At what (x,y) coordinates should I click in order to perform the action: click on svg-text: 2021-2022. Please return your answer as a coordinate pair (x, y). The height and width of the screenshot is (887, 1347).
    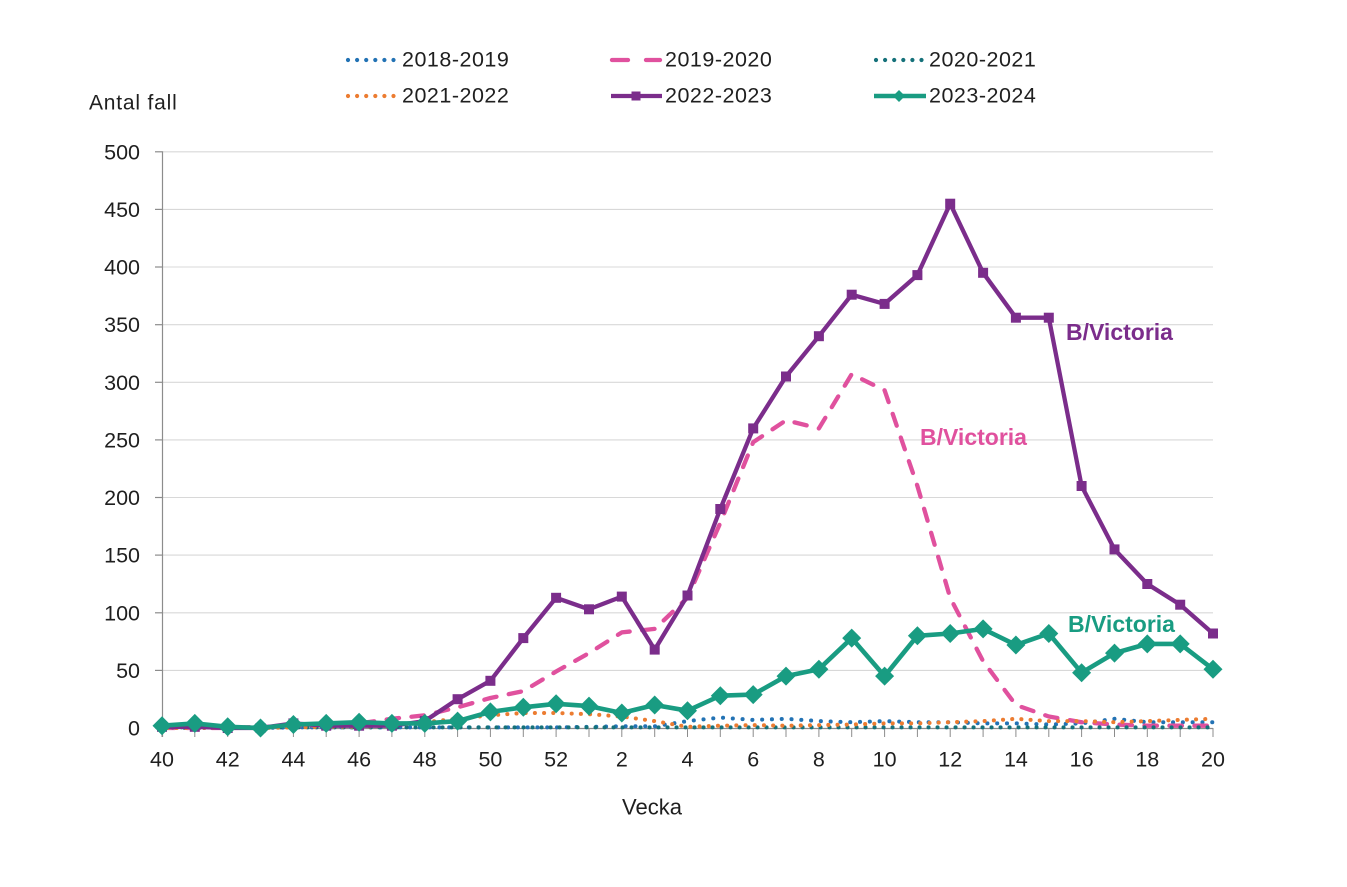
    Looking at the image, I should click on (455, 96).